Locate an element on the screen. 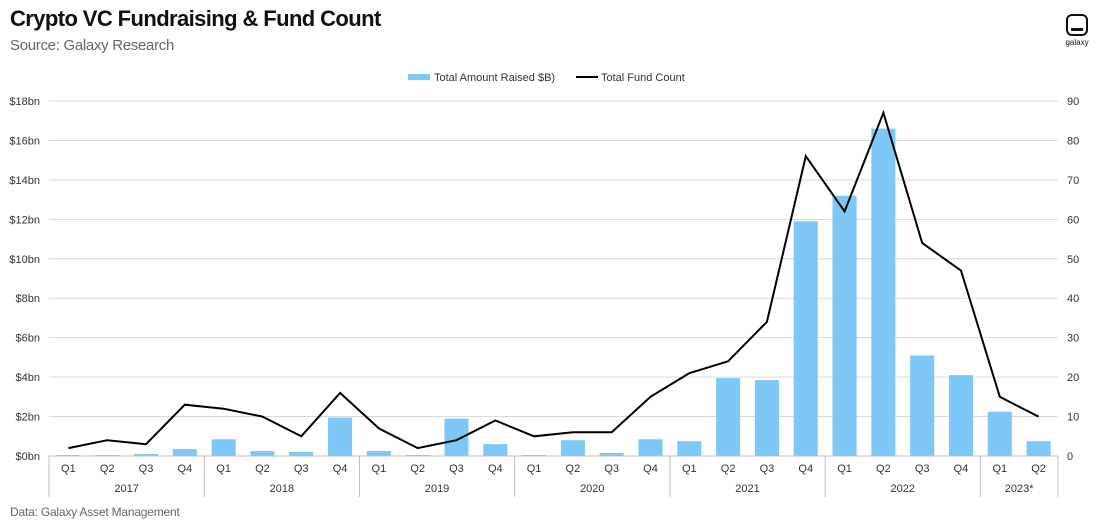 The width and height of the screenshot is (1100, 526). y-left-tick-label: $8bn is located at coordinates (28, 299).